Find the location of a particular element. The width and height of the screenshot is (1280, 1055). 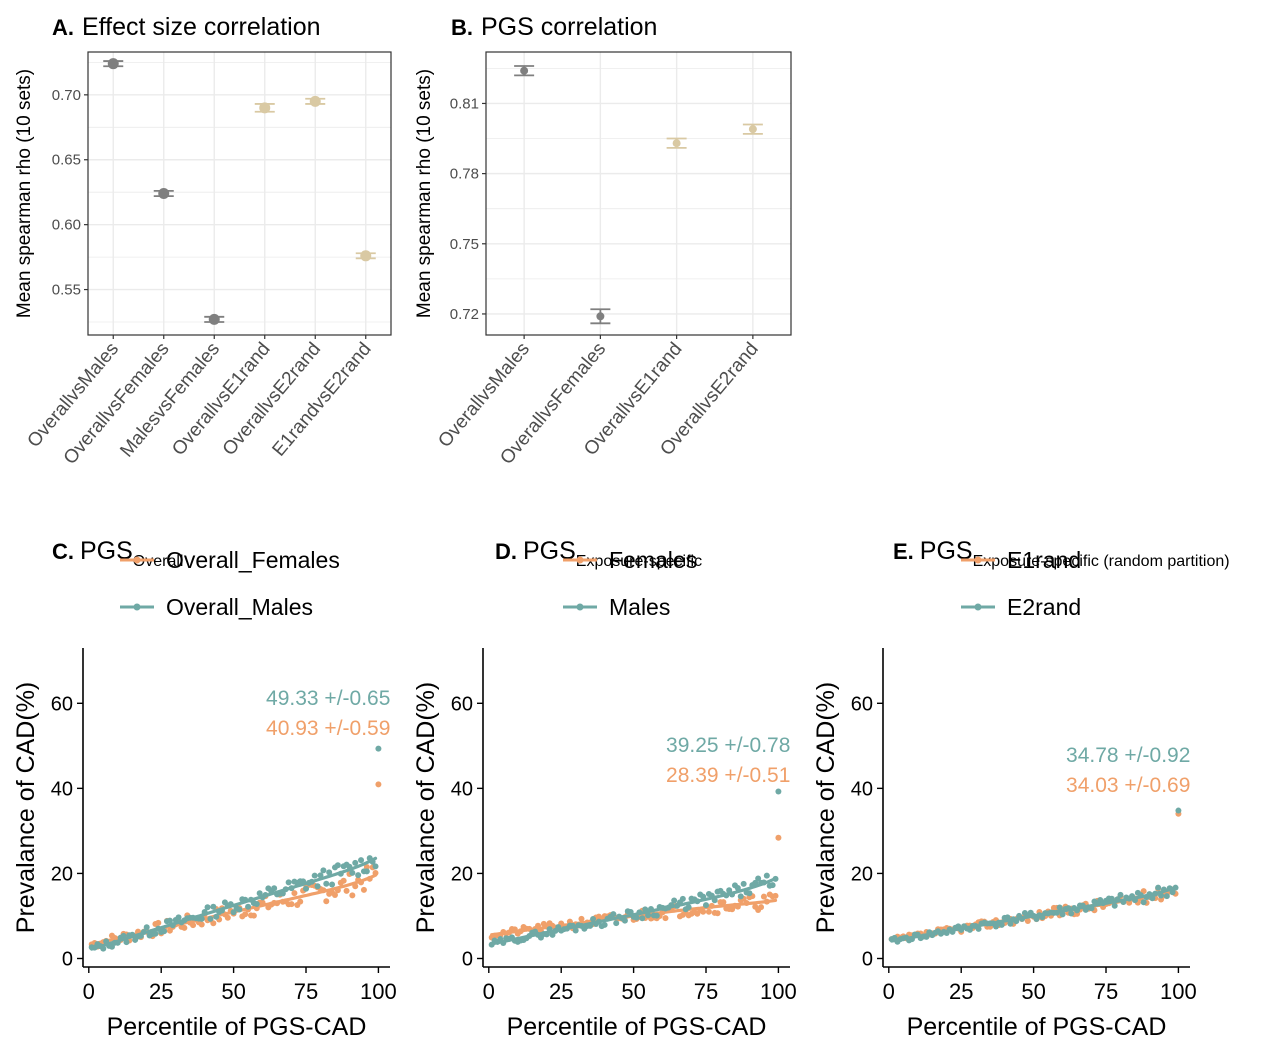

legend-item: Males is located at coordinates (616, 607).